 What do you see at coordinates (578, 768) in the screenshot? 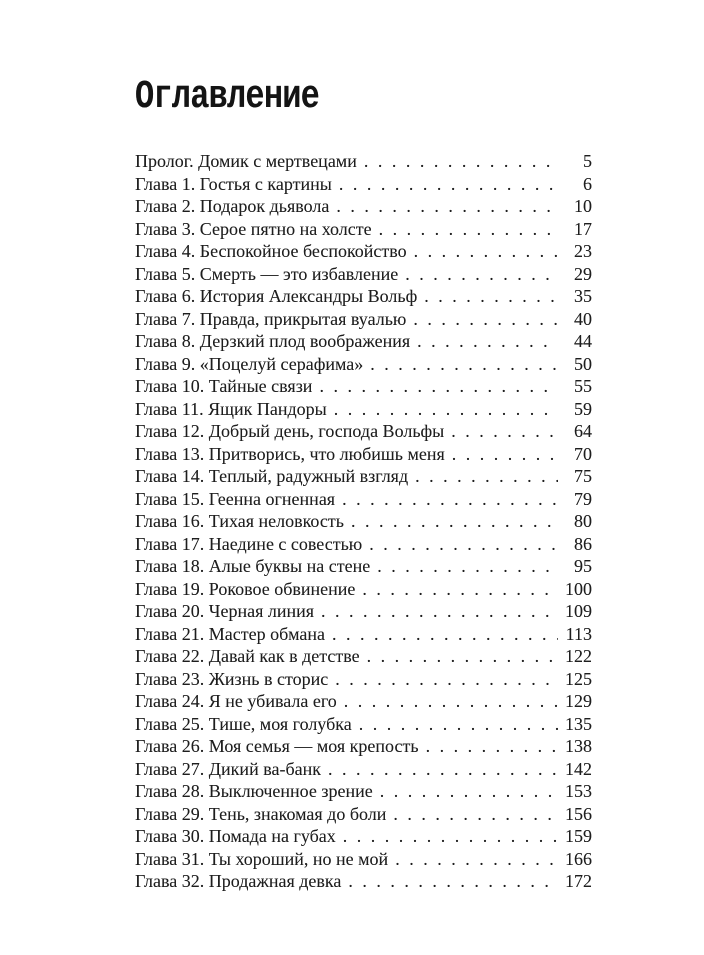
I see `toc-page-number: 142` at bounding box center [578, 768].